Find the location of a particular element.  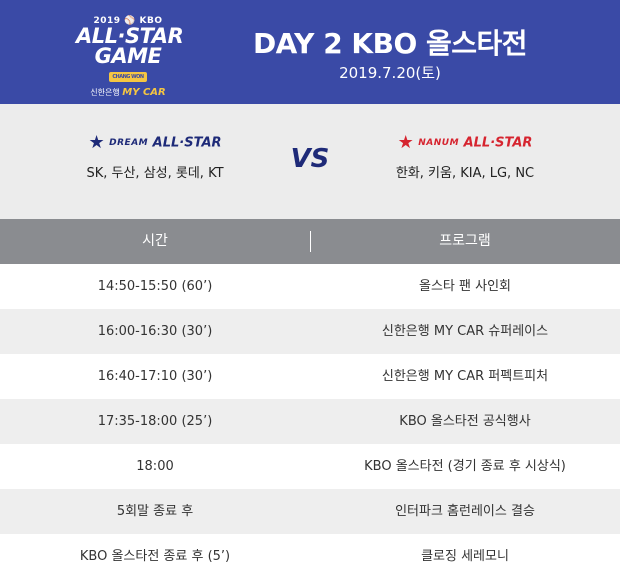

row-program: 클로징 세레모니 is located at coordinates (465, 556).